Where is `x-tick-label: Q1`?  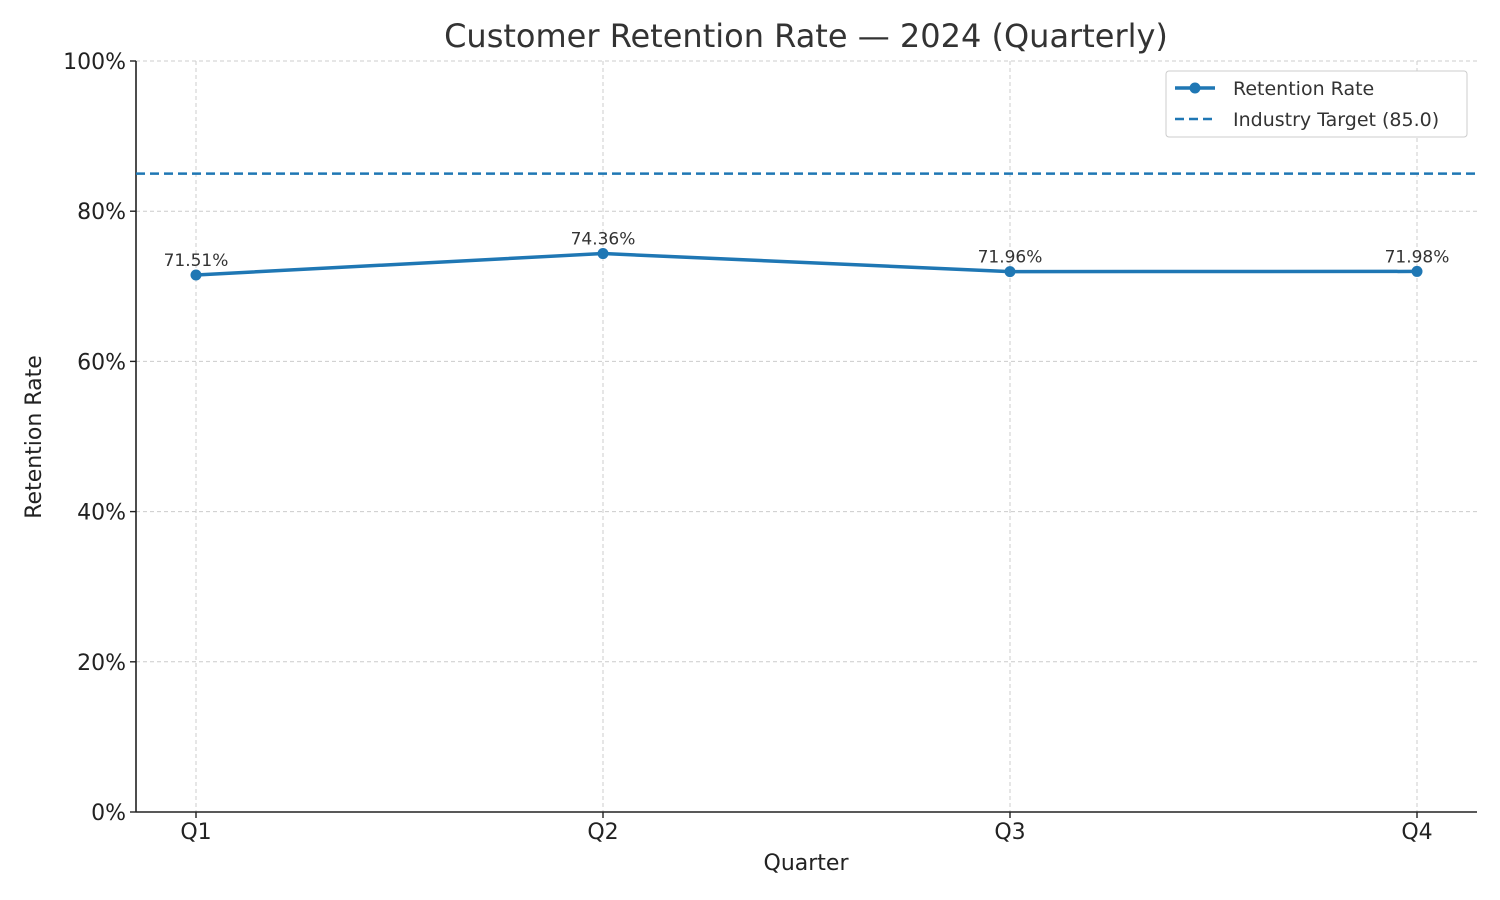 x-tick-label: Q1 is located at coordinates (195, 832).